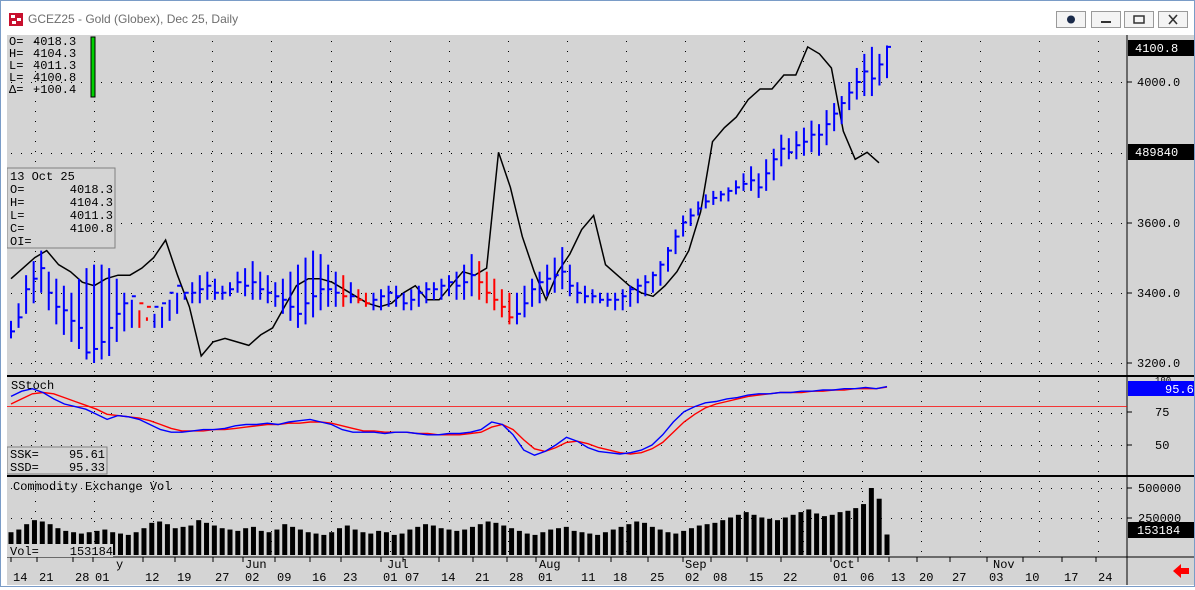 This screenshot has height=590, width=1195. I want to click on dw-c-value: 4100.8, so click(91, 229).